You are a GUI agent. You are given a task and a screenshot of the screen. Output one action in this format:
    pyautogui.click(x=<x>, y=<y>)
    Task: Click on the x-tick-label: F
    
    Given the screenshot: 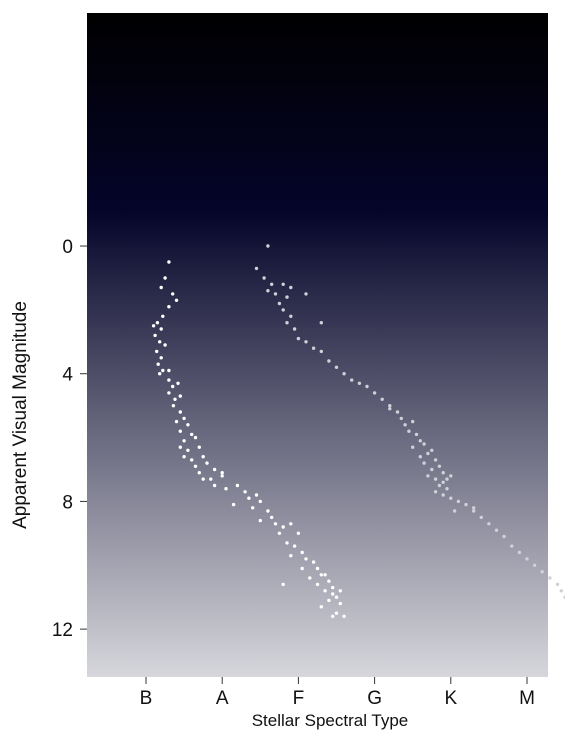 What is the action you would take?
    pyautogui.click(x=299, y=698)
    